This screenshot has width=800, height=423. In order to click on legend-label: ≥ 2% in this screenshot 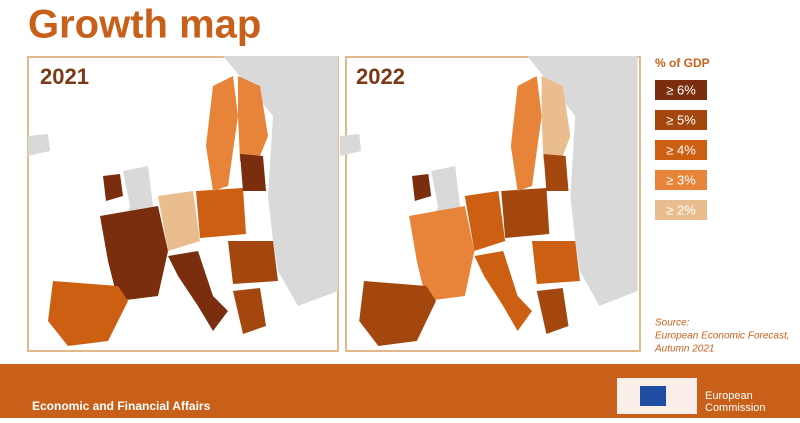, I will do `click(681, 209)`.